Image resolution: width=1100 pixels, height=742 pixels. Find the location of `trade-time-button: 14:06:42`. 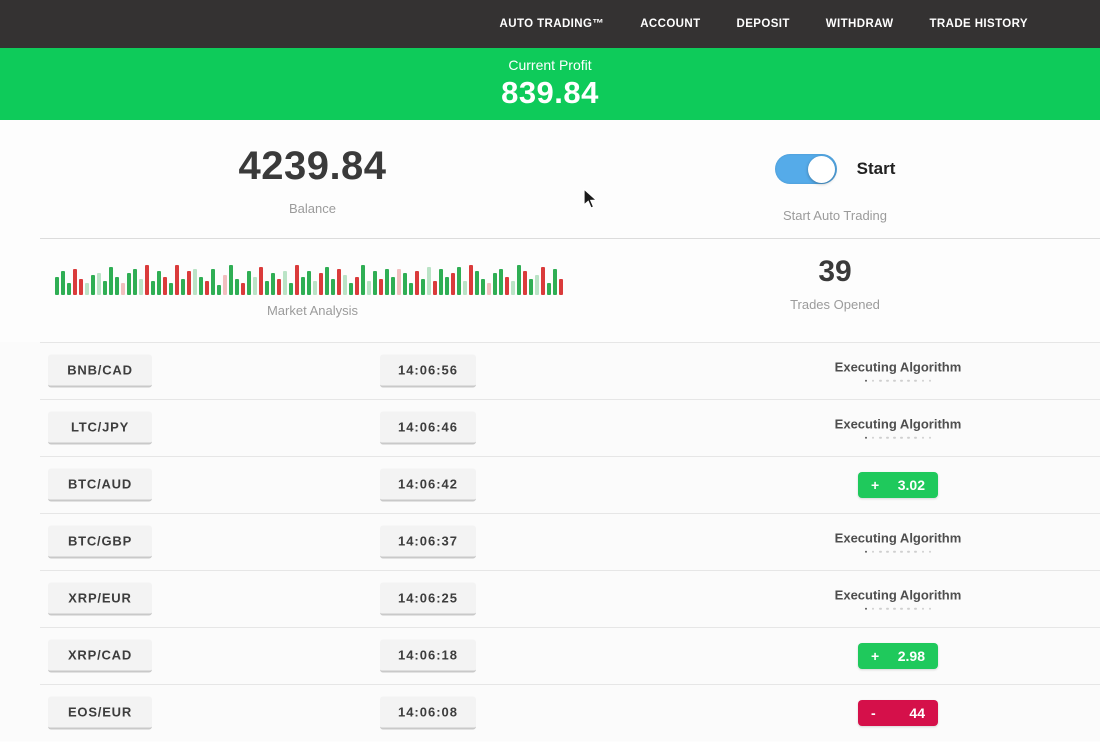

trade-time-button: 14:06:42 is located at coordinates (428, 484).